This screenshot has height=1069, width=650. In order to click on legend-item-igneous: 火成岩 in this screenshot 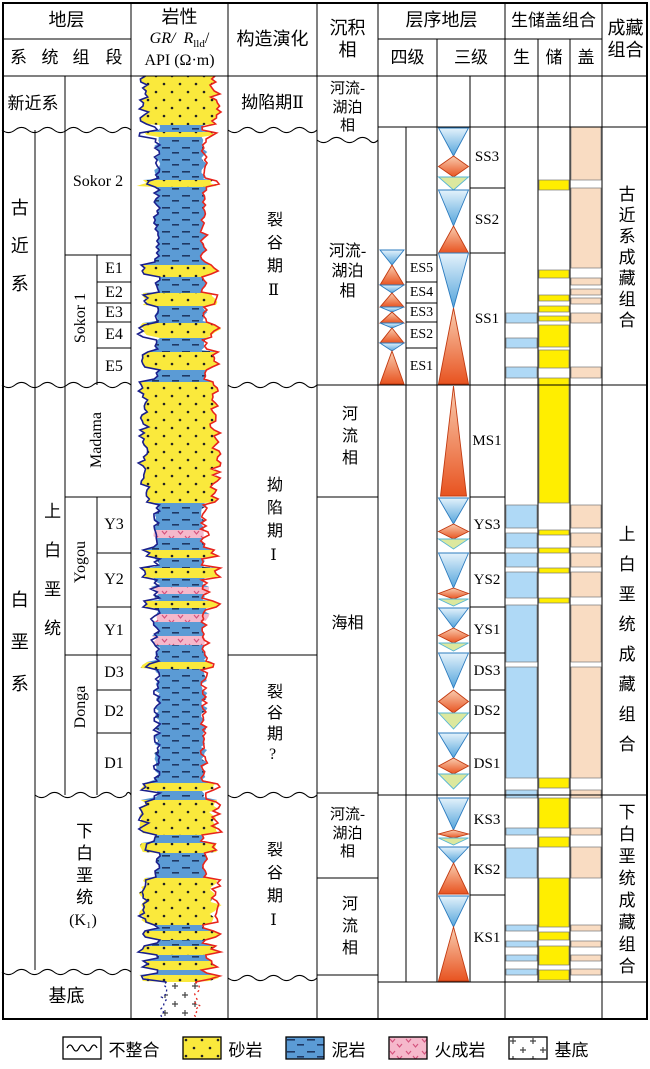, I will do `click(436, 1048)`.